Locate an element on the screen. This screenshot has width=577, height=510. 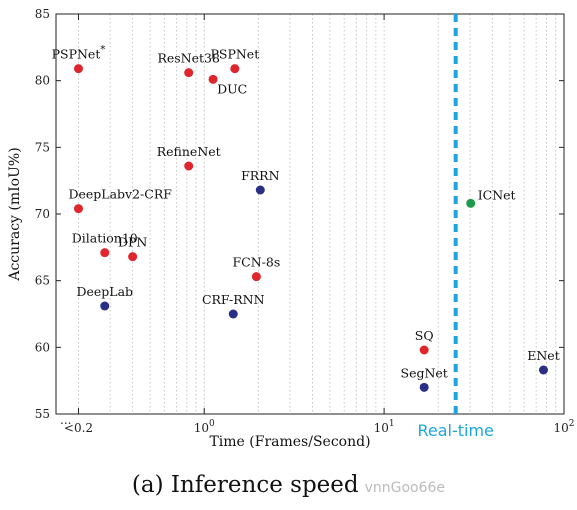
x-axis-label: Time (Frames/Second) is located at coordinates (289, 442).